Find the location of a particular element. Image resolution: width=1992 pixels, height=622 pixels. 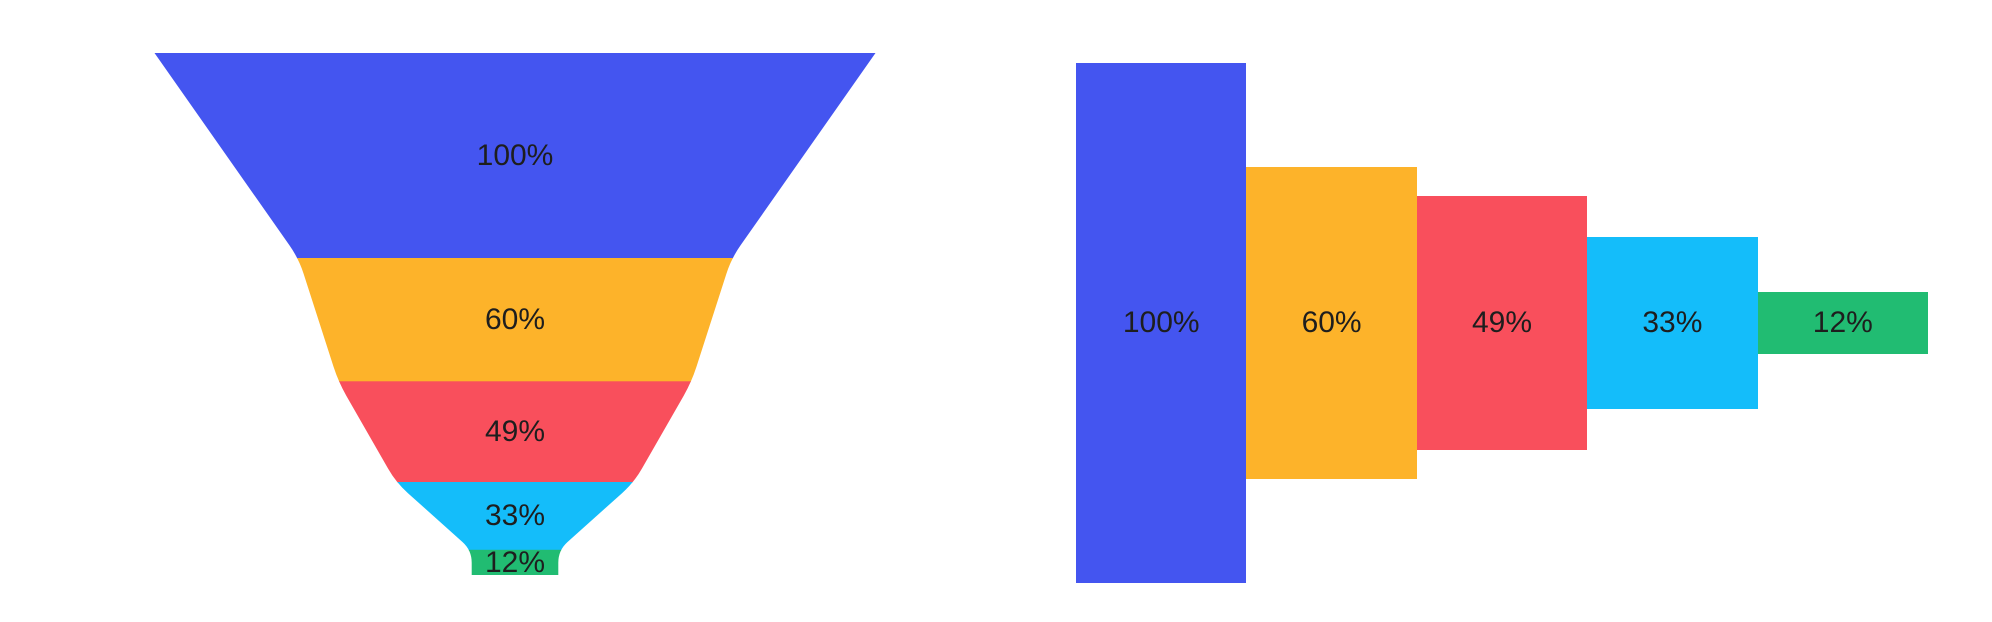

funnel-bar-12: 12% is located at coordinates (1842, 323).